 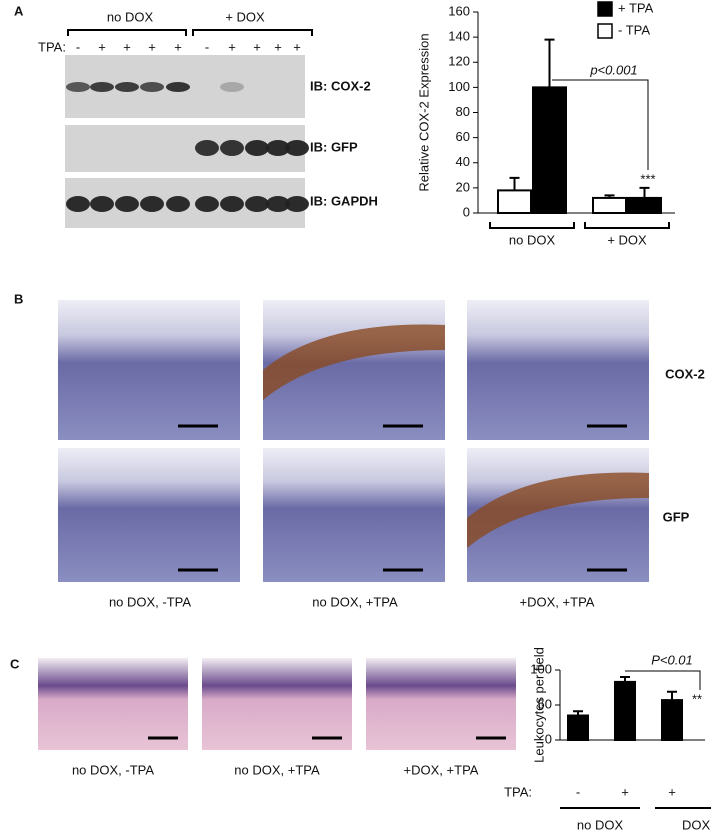 What do you see at coordinates (459, 36) in the screenshot?
I see `y-tick-label: 140` at bounding box center [459, 36].